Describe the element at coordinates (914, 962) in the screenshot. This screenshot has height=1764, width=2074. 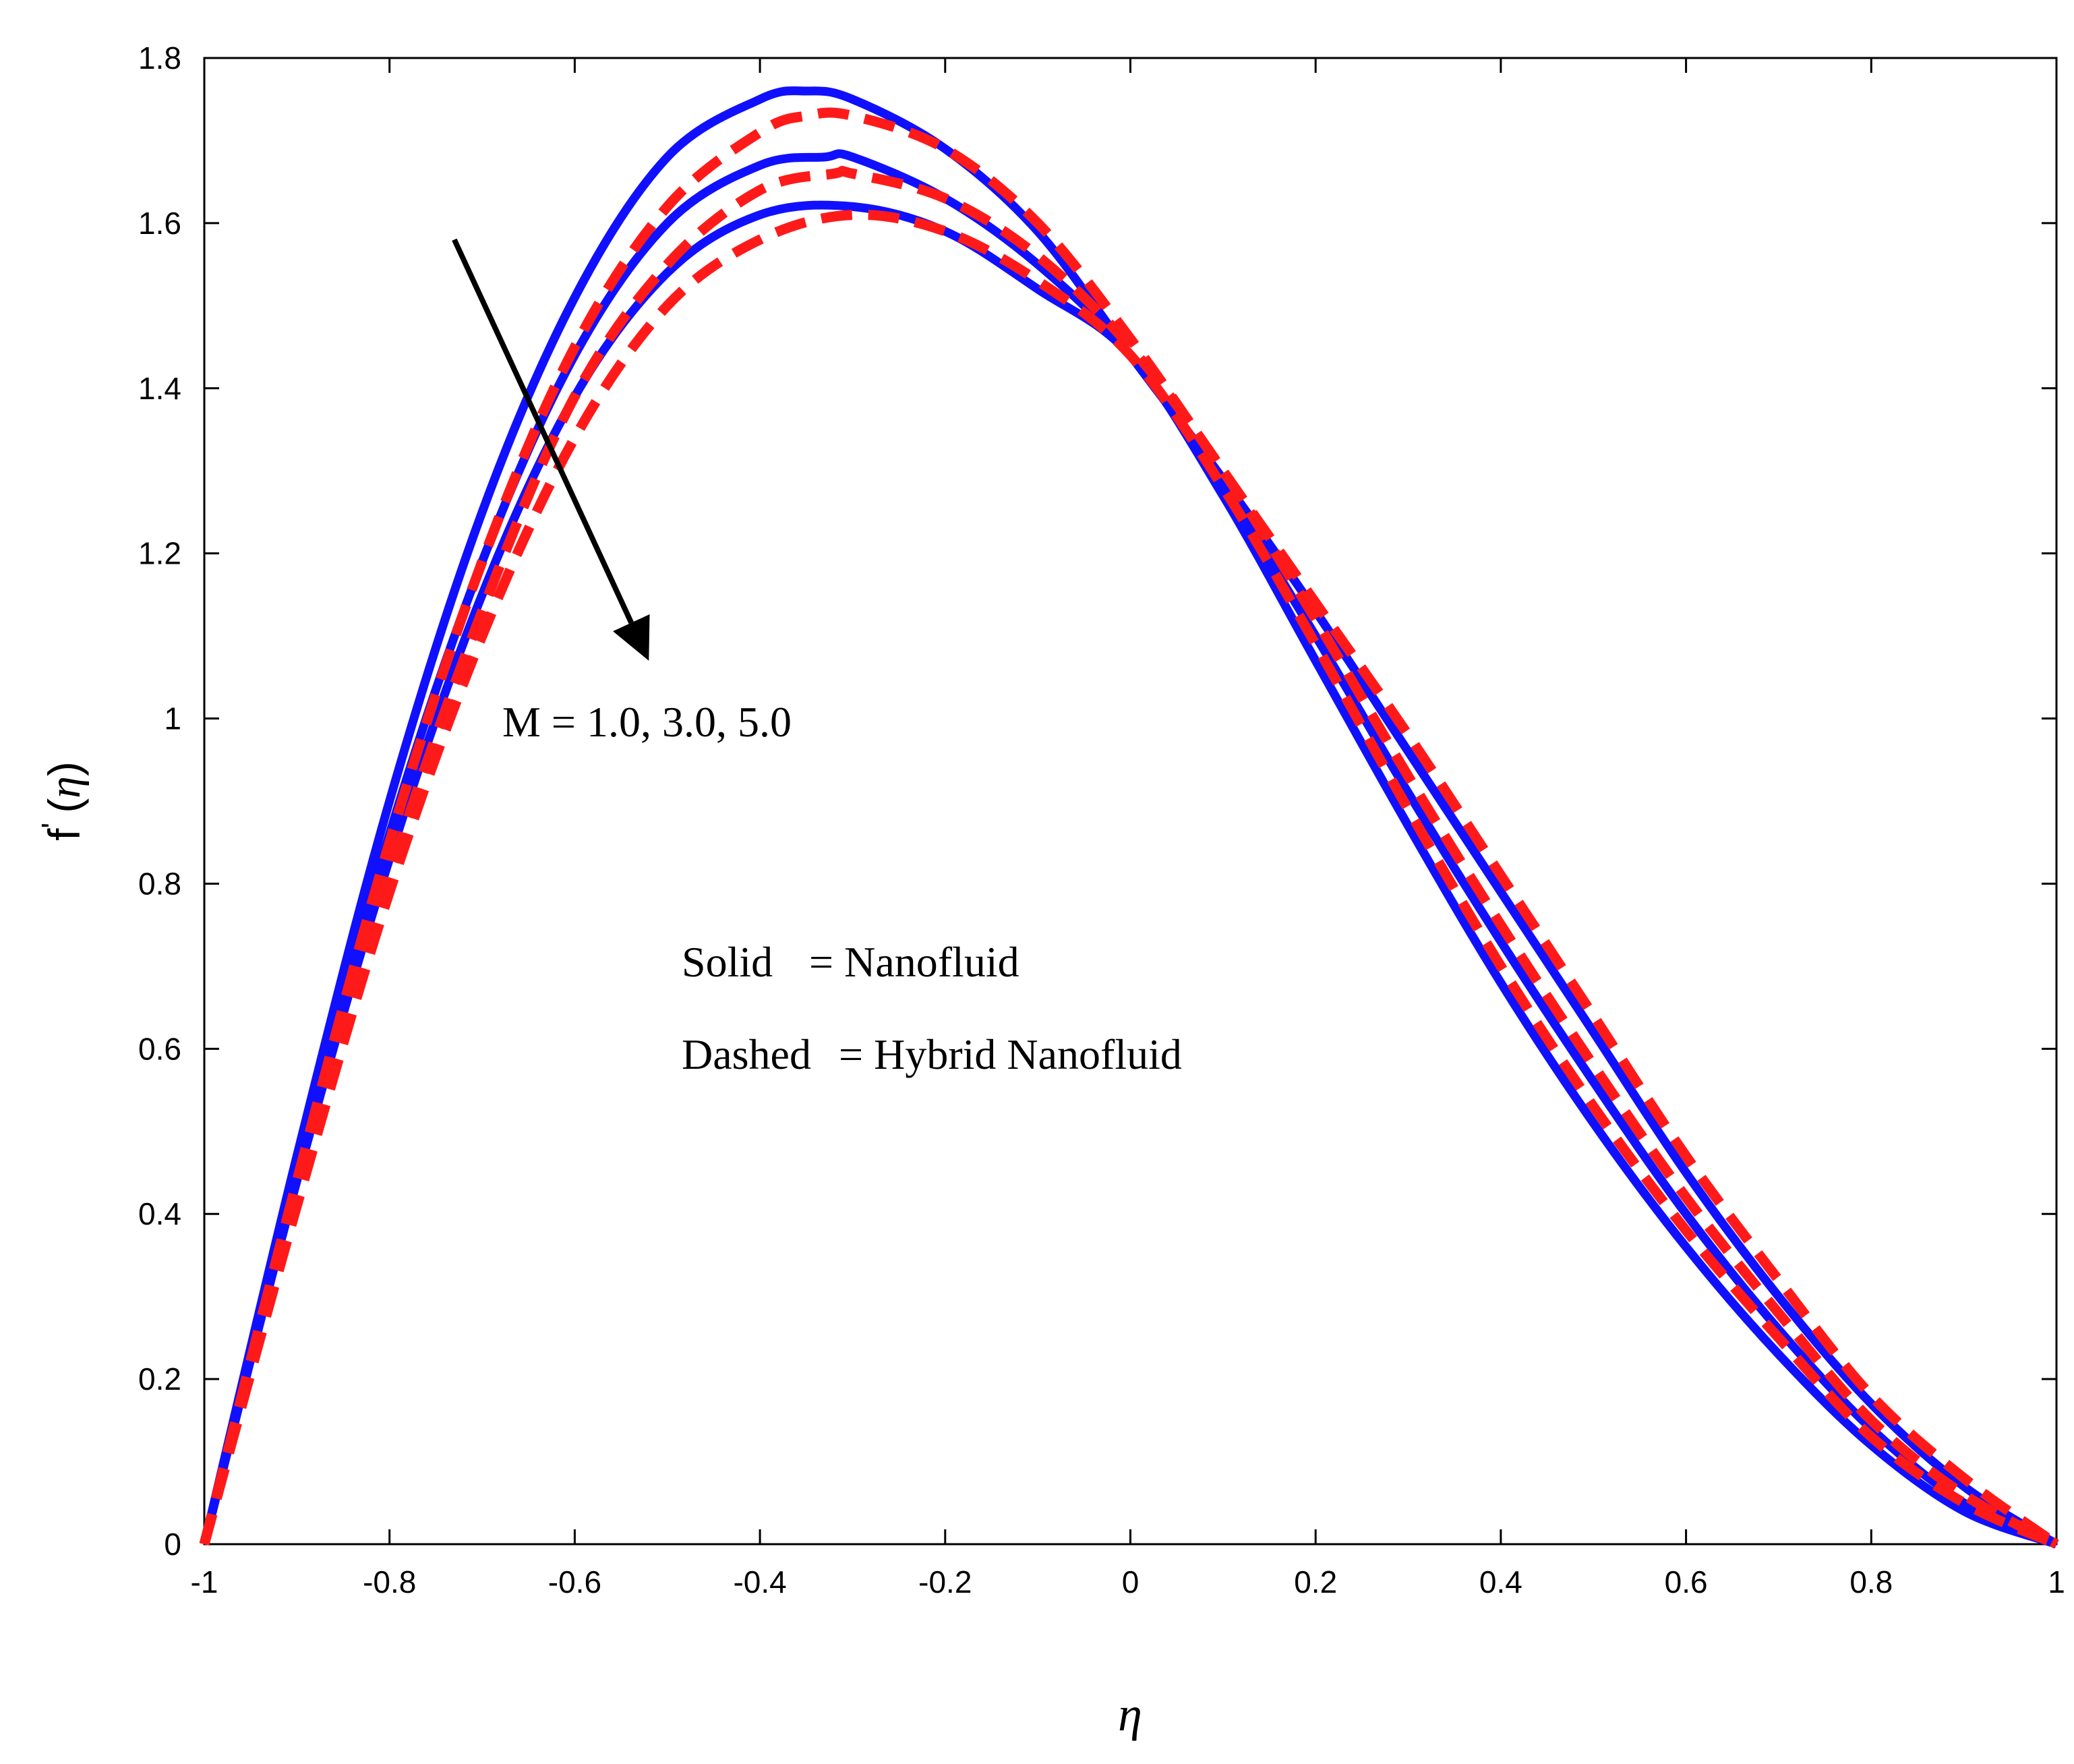
I see `legend-solid-value: = Nanofluid` at that location.